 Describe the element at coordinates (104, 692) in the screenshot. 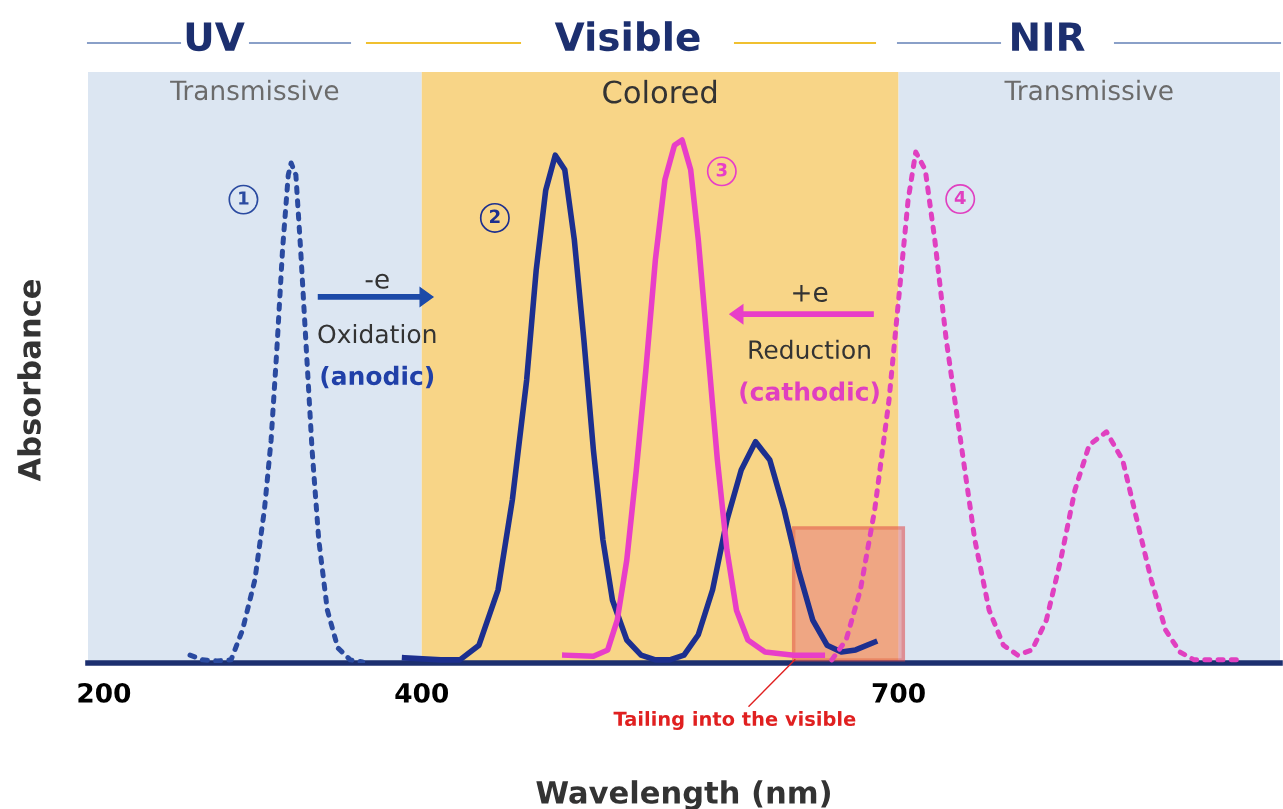

I see `x-tick-label: 200` at that location.